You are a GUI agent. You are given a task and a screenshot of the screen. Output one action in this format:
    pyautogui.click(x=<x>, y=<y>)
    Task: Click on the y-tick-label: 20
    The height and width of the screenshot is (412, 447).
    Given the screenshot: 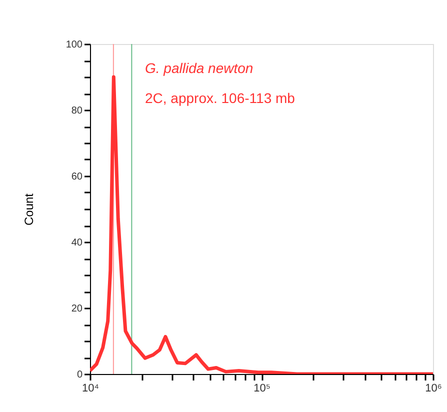 What is the action you would take?
    pyautogui.click(x=77, y=309)
    